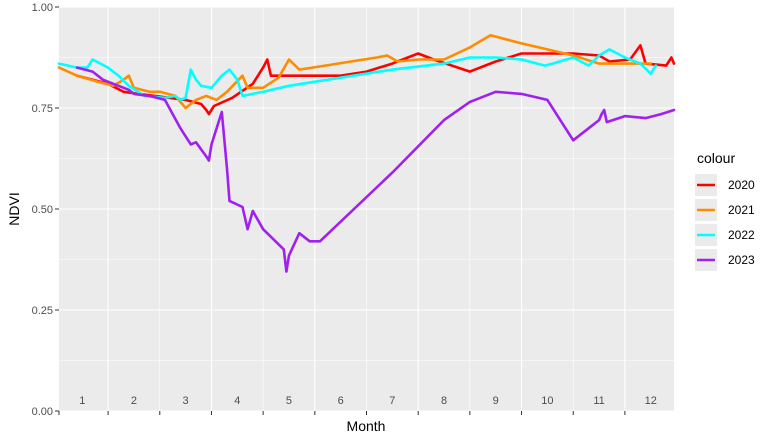 This screenshot has height=442, width=773. Describe the element at coordinates (444, 401) in the screenshot. I see `x-tick-label: 8` at that location.